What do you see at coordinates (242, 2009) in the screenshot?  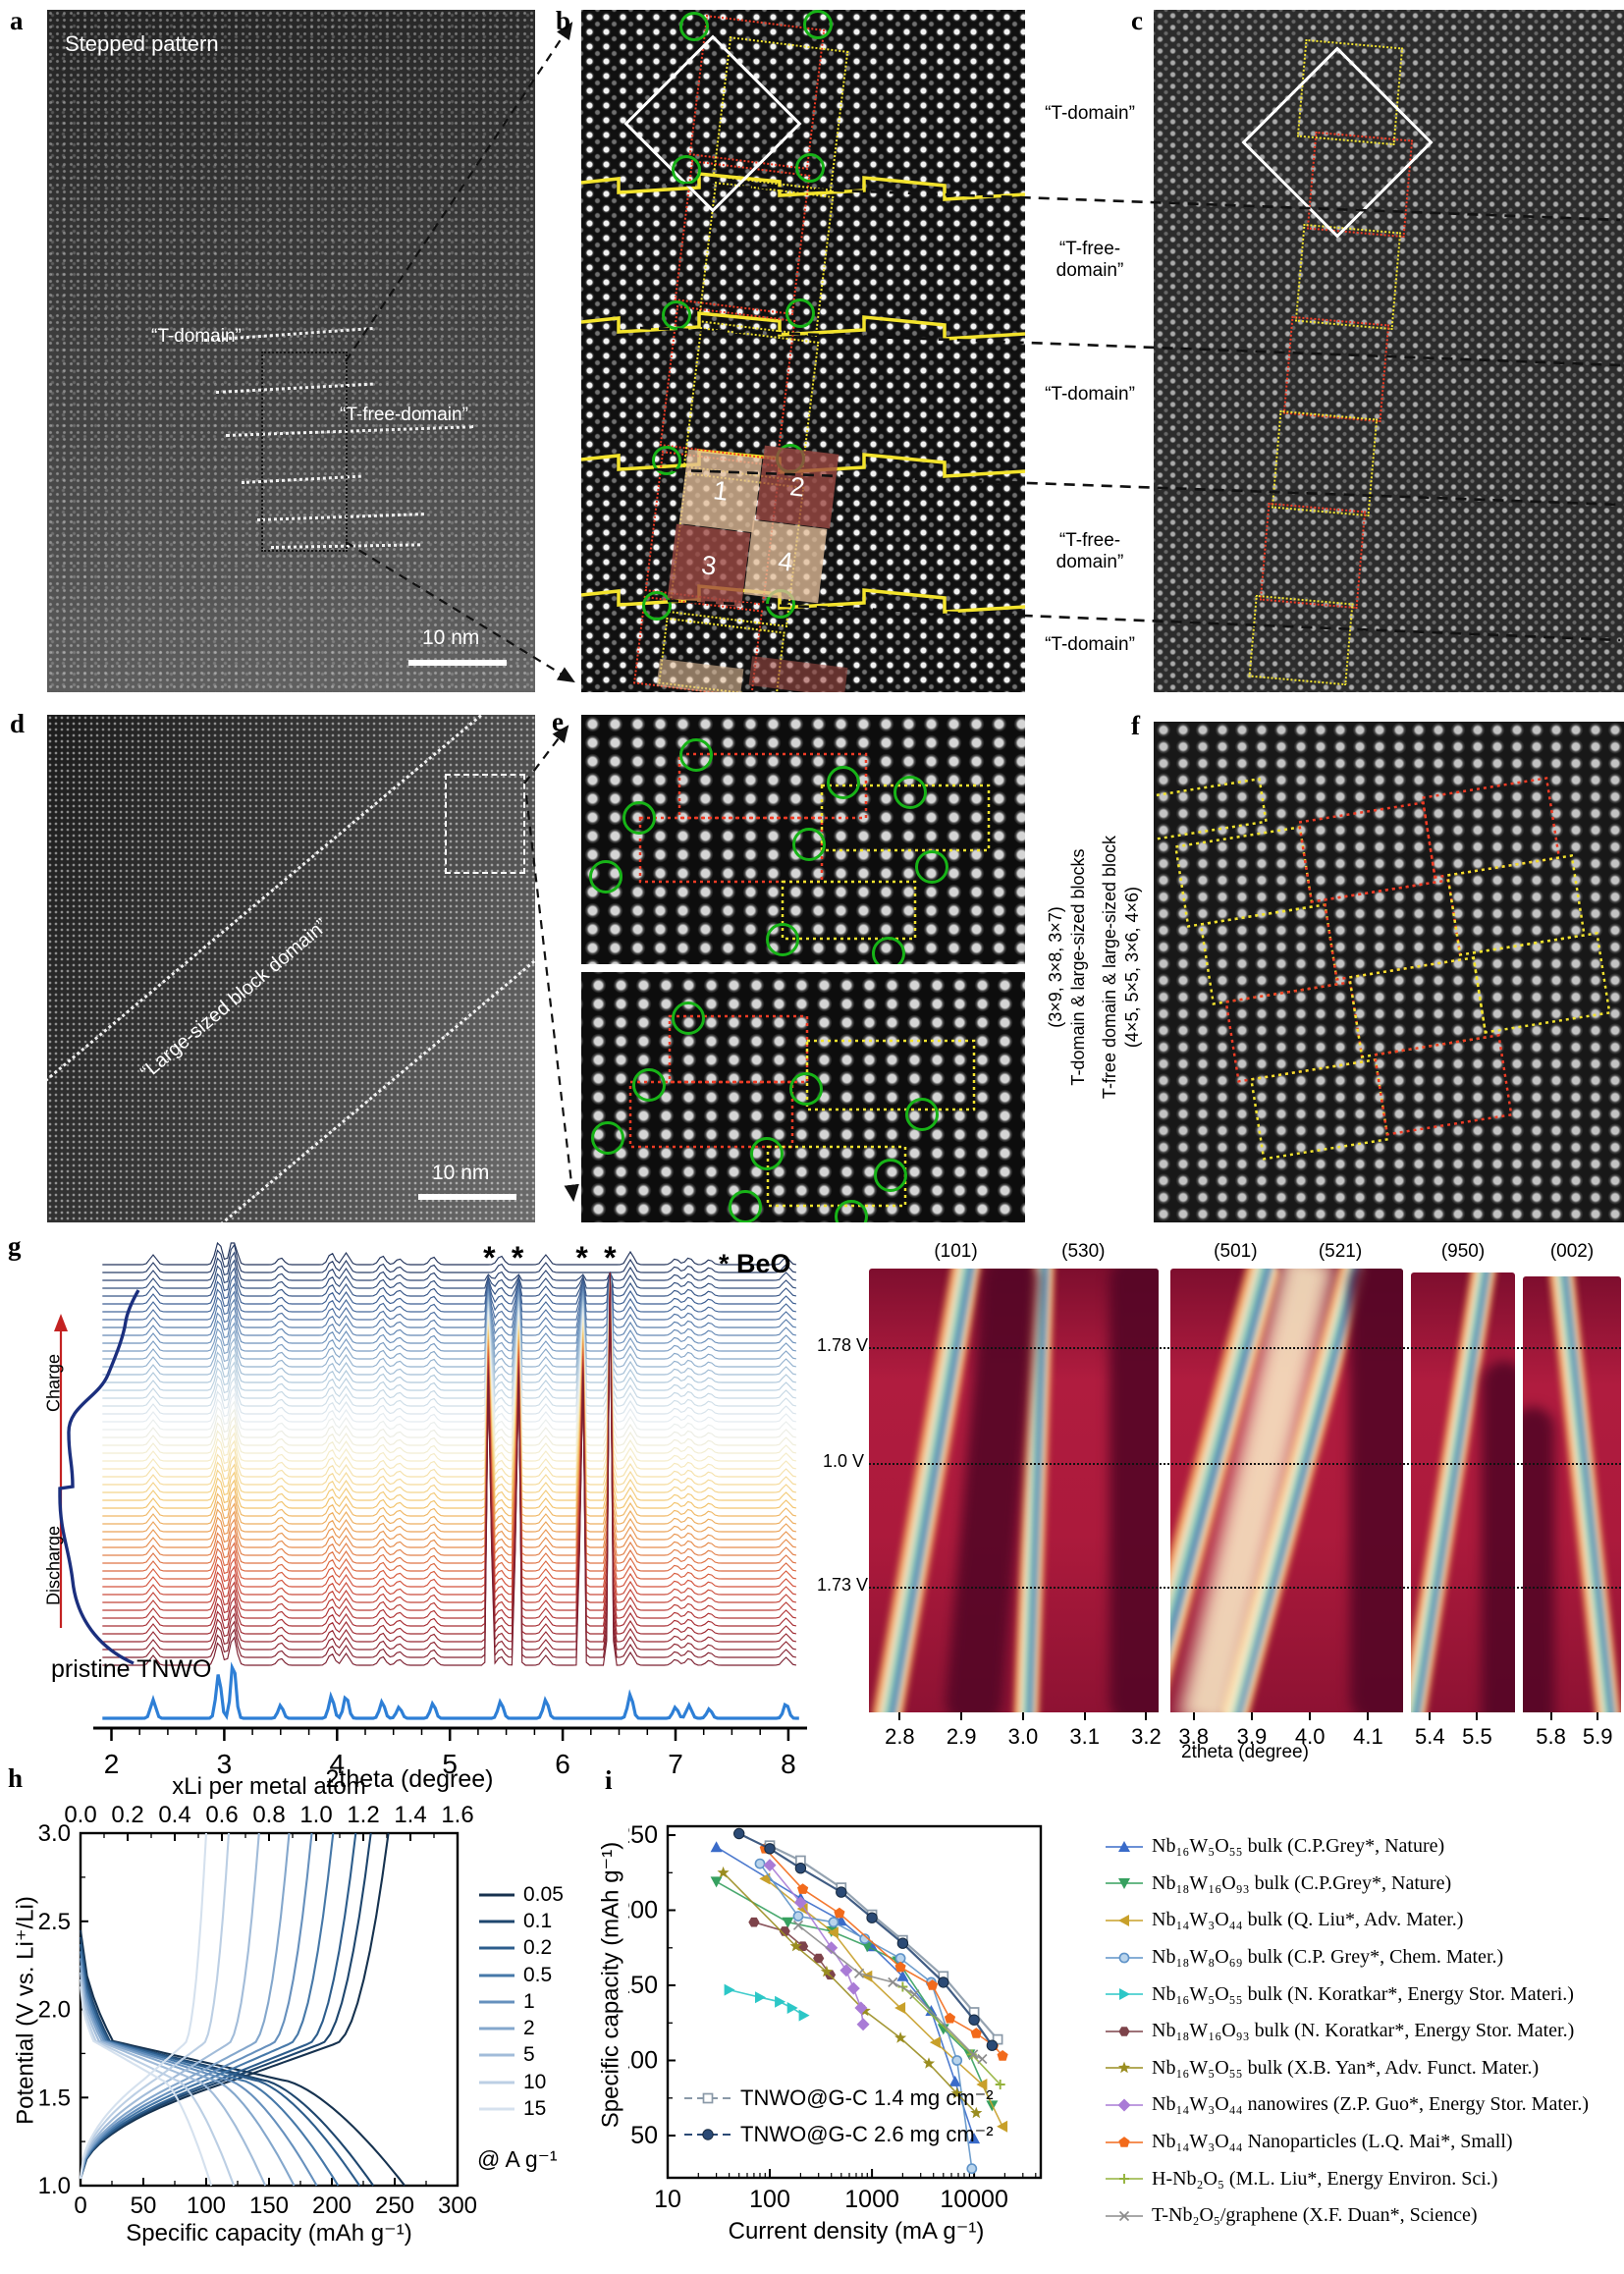 I see `charge-discharge-curves` at bounding box center [242, 2009].